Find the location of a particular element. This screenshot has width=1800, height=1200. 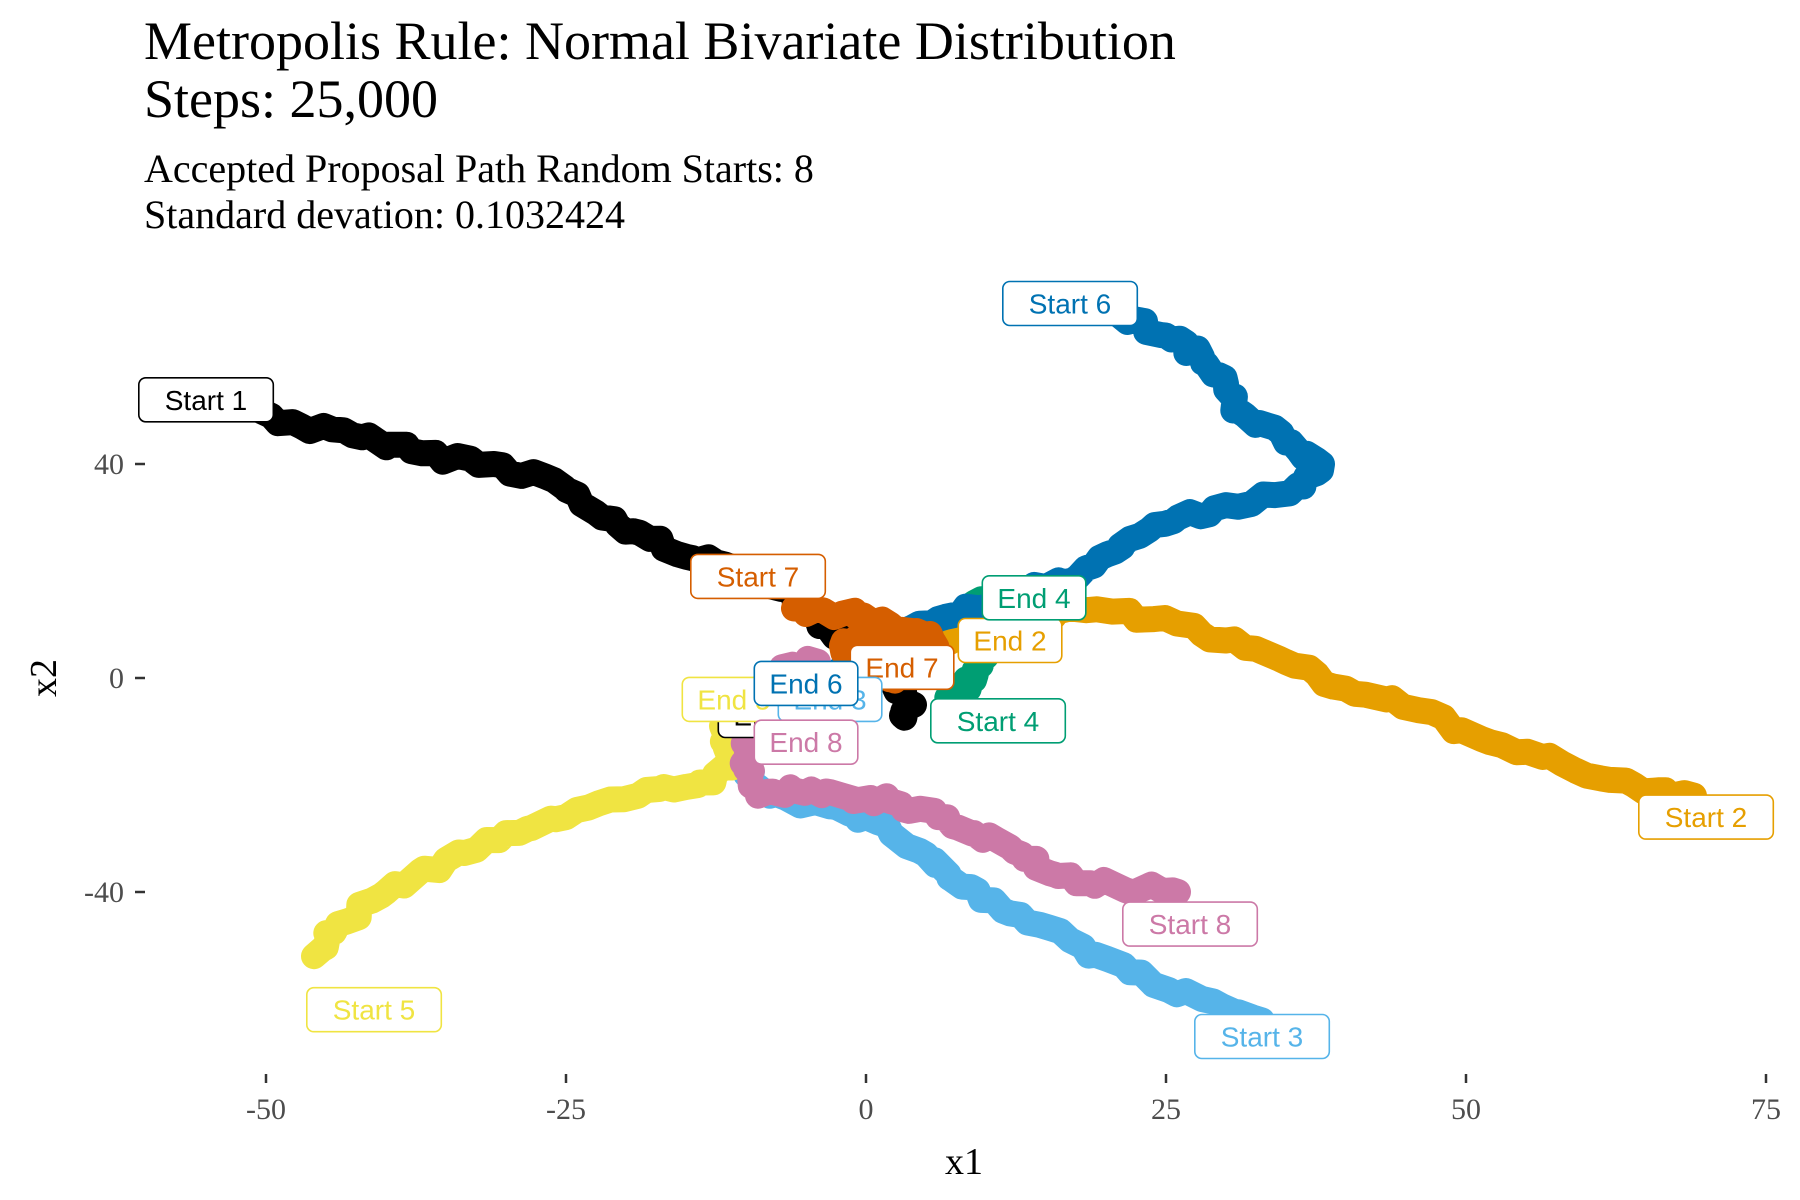

x-tick-label: -50 is located at coordinates (266, 1109).